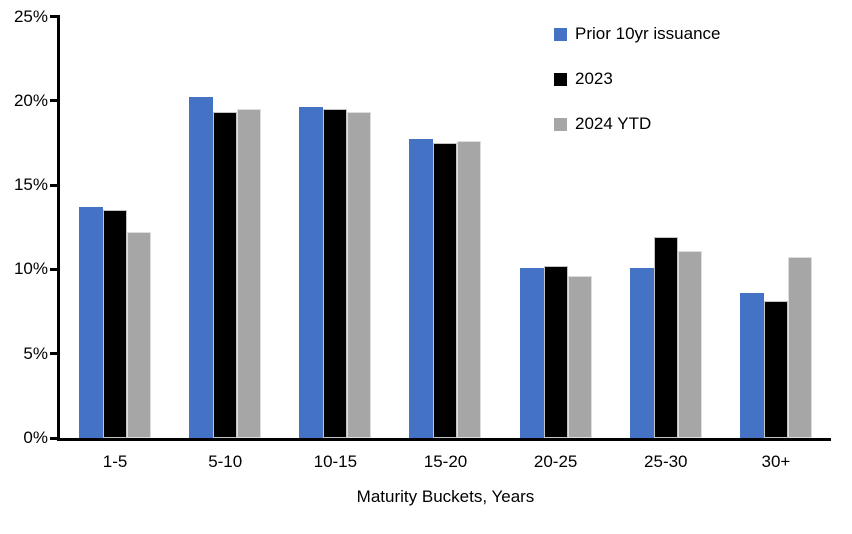 This screenshot has height=534, width=852. Describe the element at coordinates (225, 461) in the screenshot. I see `x-tick-label-5-10: 5-10` at that location.